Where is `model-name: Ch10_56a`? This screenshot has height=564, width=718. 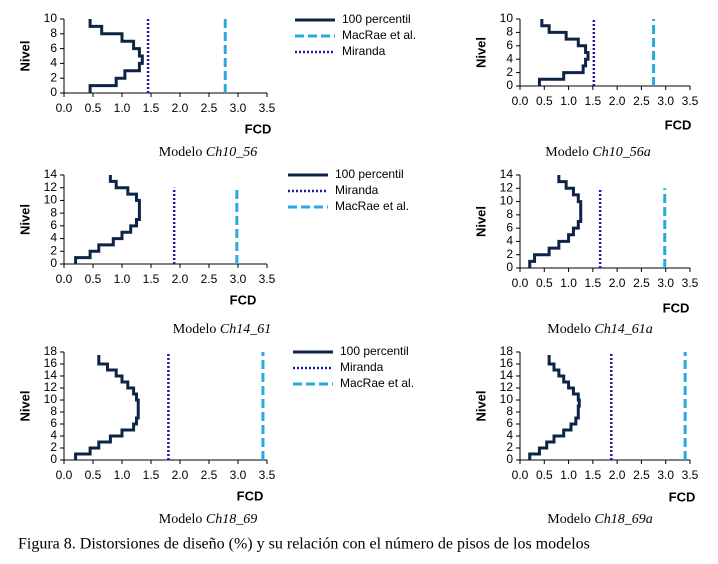 model-name: Ch10_56a is located at coordinates (621, 152).